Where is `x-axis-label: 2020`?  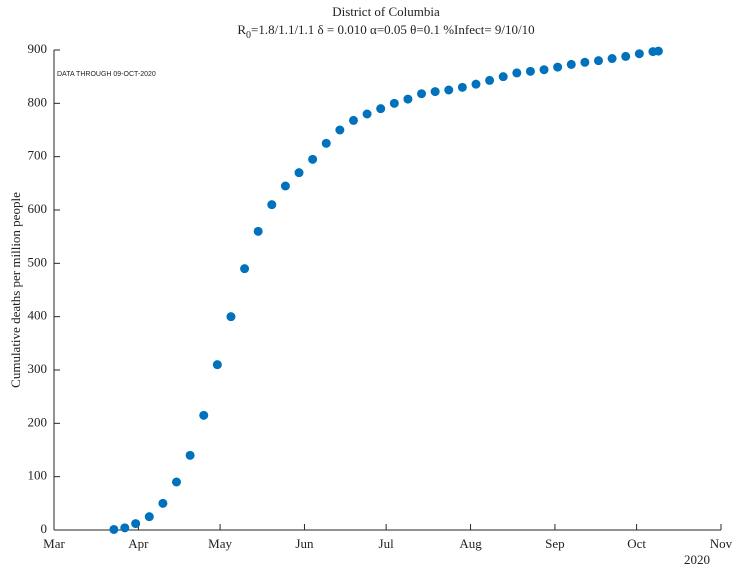
x-axis-label: 2020 is located at coordinates (697, 559).